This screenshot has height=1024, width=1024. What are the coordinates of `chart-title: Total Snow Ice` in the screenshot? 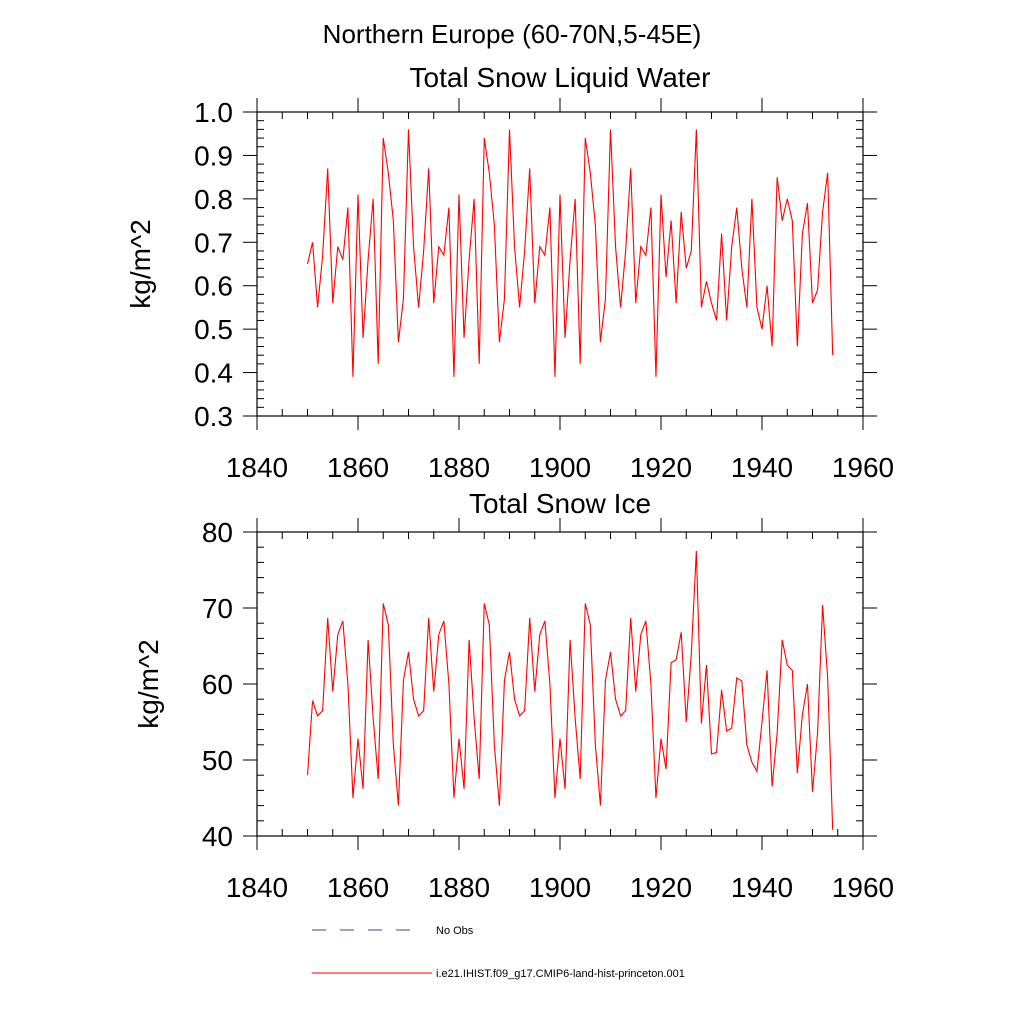 It's located at (560, 503).